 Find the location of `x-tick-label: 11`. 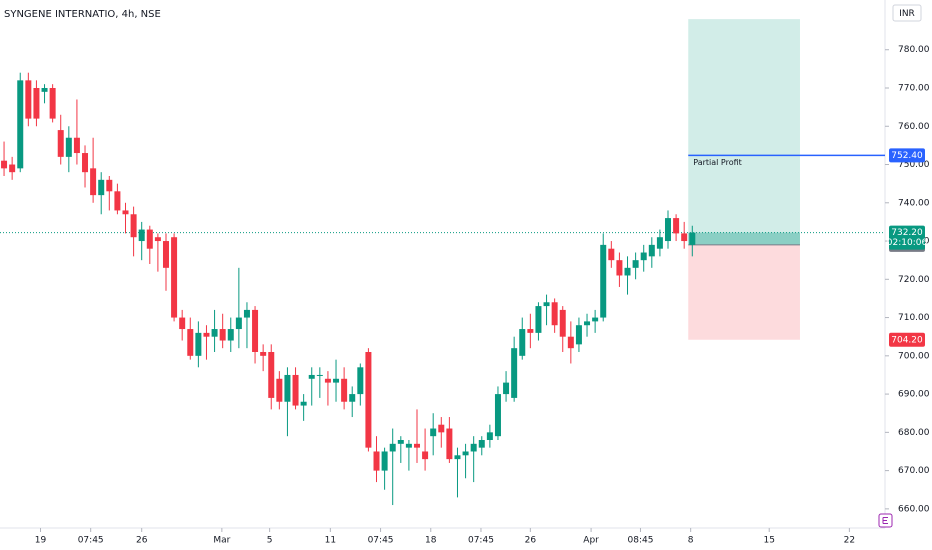

x-tick-label: 11 is located at coordinates (330, 541).